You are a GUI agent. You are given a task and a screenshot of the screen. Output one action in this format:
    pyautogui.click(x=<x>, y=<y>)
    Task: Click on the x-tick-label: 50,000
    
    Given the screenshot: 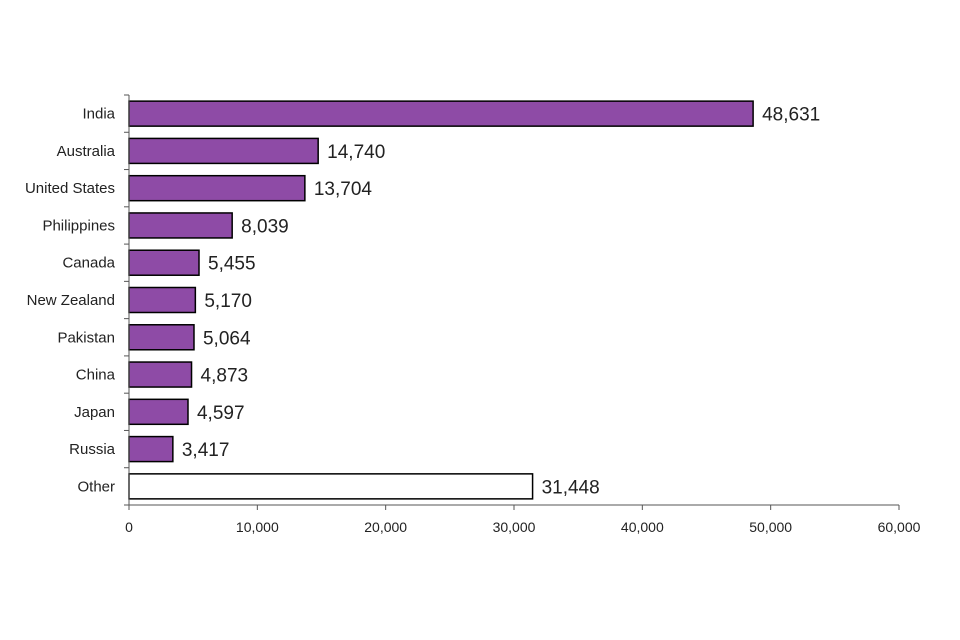 What is the action you would take?
    pyautogui.click(x=770, y=527)
    